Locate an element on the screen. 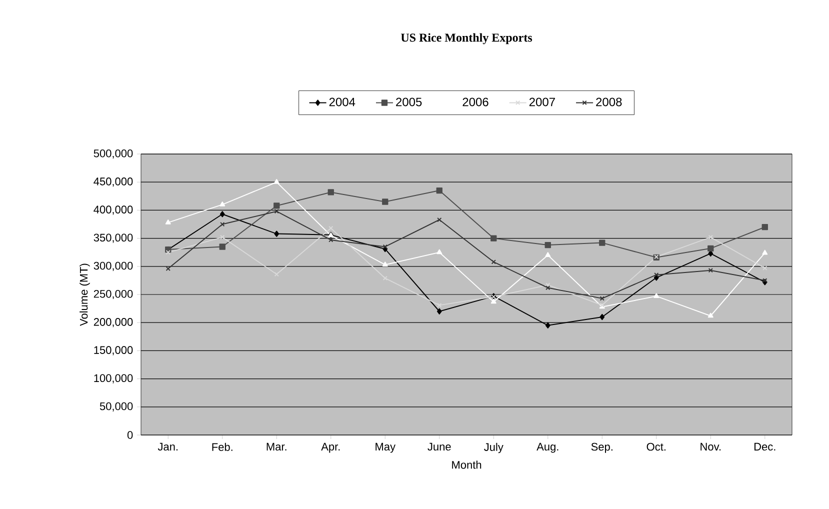 The width and height of the screenshot is (829, 509). x-tick-label: Nov. is located at coordinates (710, 446).